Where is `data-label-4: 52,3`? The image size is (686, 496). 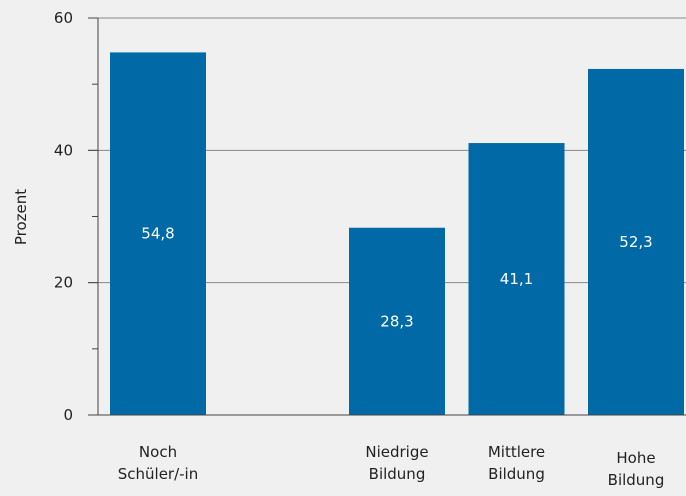
data-label-4: 52,3 is located at coordinates (635, 242).